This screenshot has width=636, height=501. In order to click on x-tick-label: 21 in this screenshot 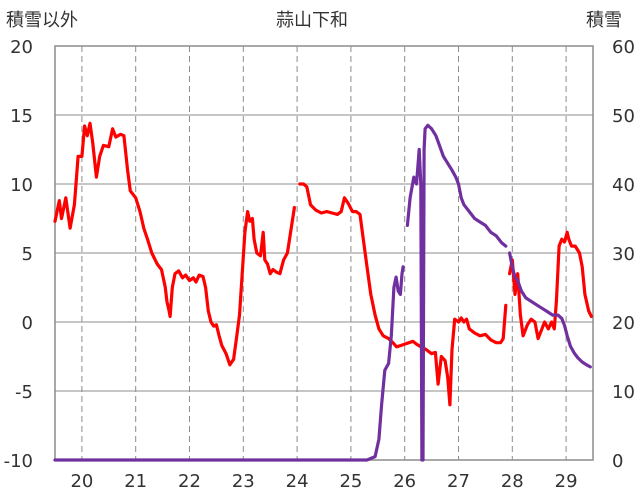, I will do `click(135, 481)`.